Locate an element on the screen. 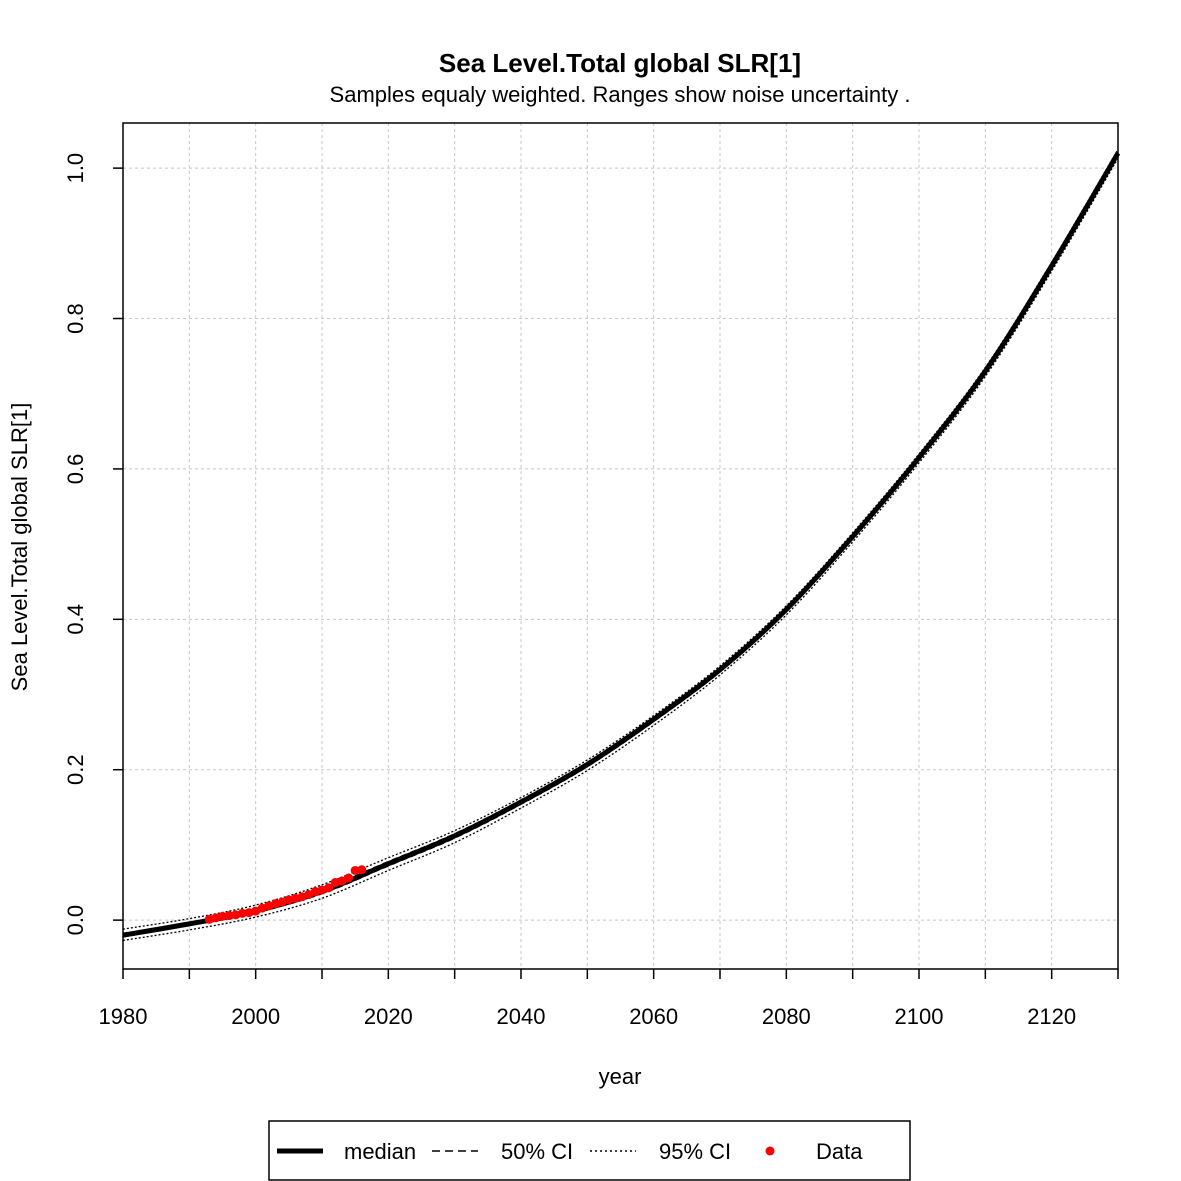  y-axis-title: Sea Level.Total global SLR[1] is located at coordinates (19, 547).